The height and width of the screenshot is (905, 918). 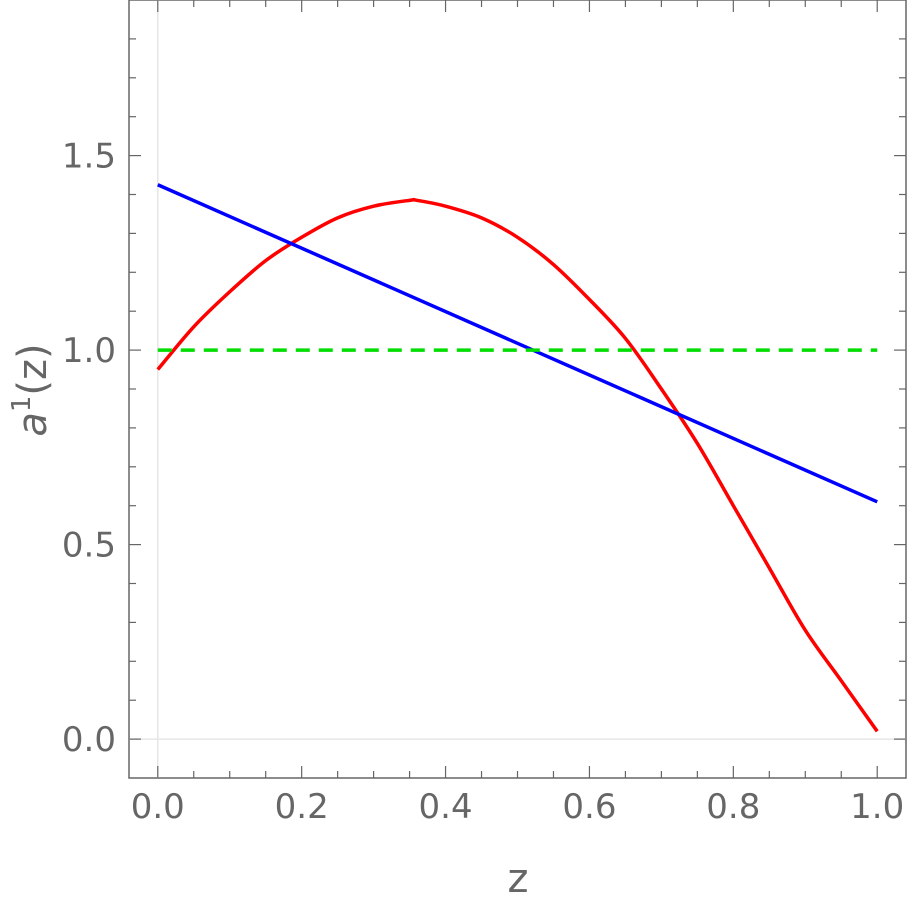 I want to click on x-tick-label: 0.8, so click(x=733, y=807).